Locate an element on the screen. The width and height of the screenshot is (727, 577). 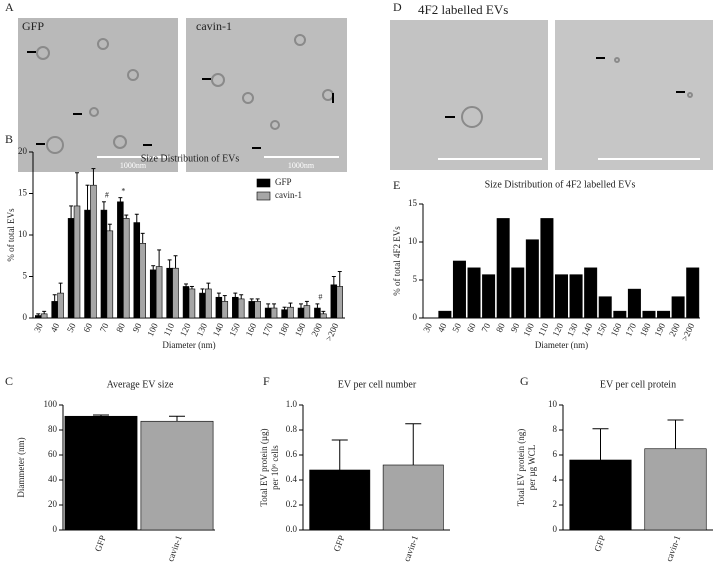
y-axis-label: Diammeter (nm) is located at coordinates (21, 467).